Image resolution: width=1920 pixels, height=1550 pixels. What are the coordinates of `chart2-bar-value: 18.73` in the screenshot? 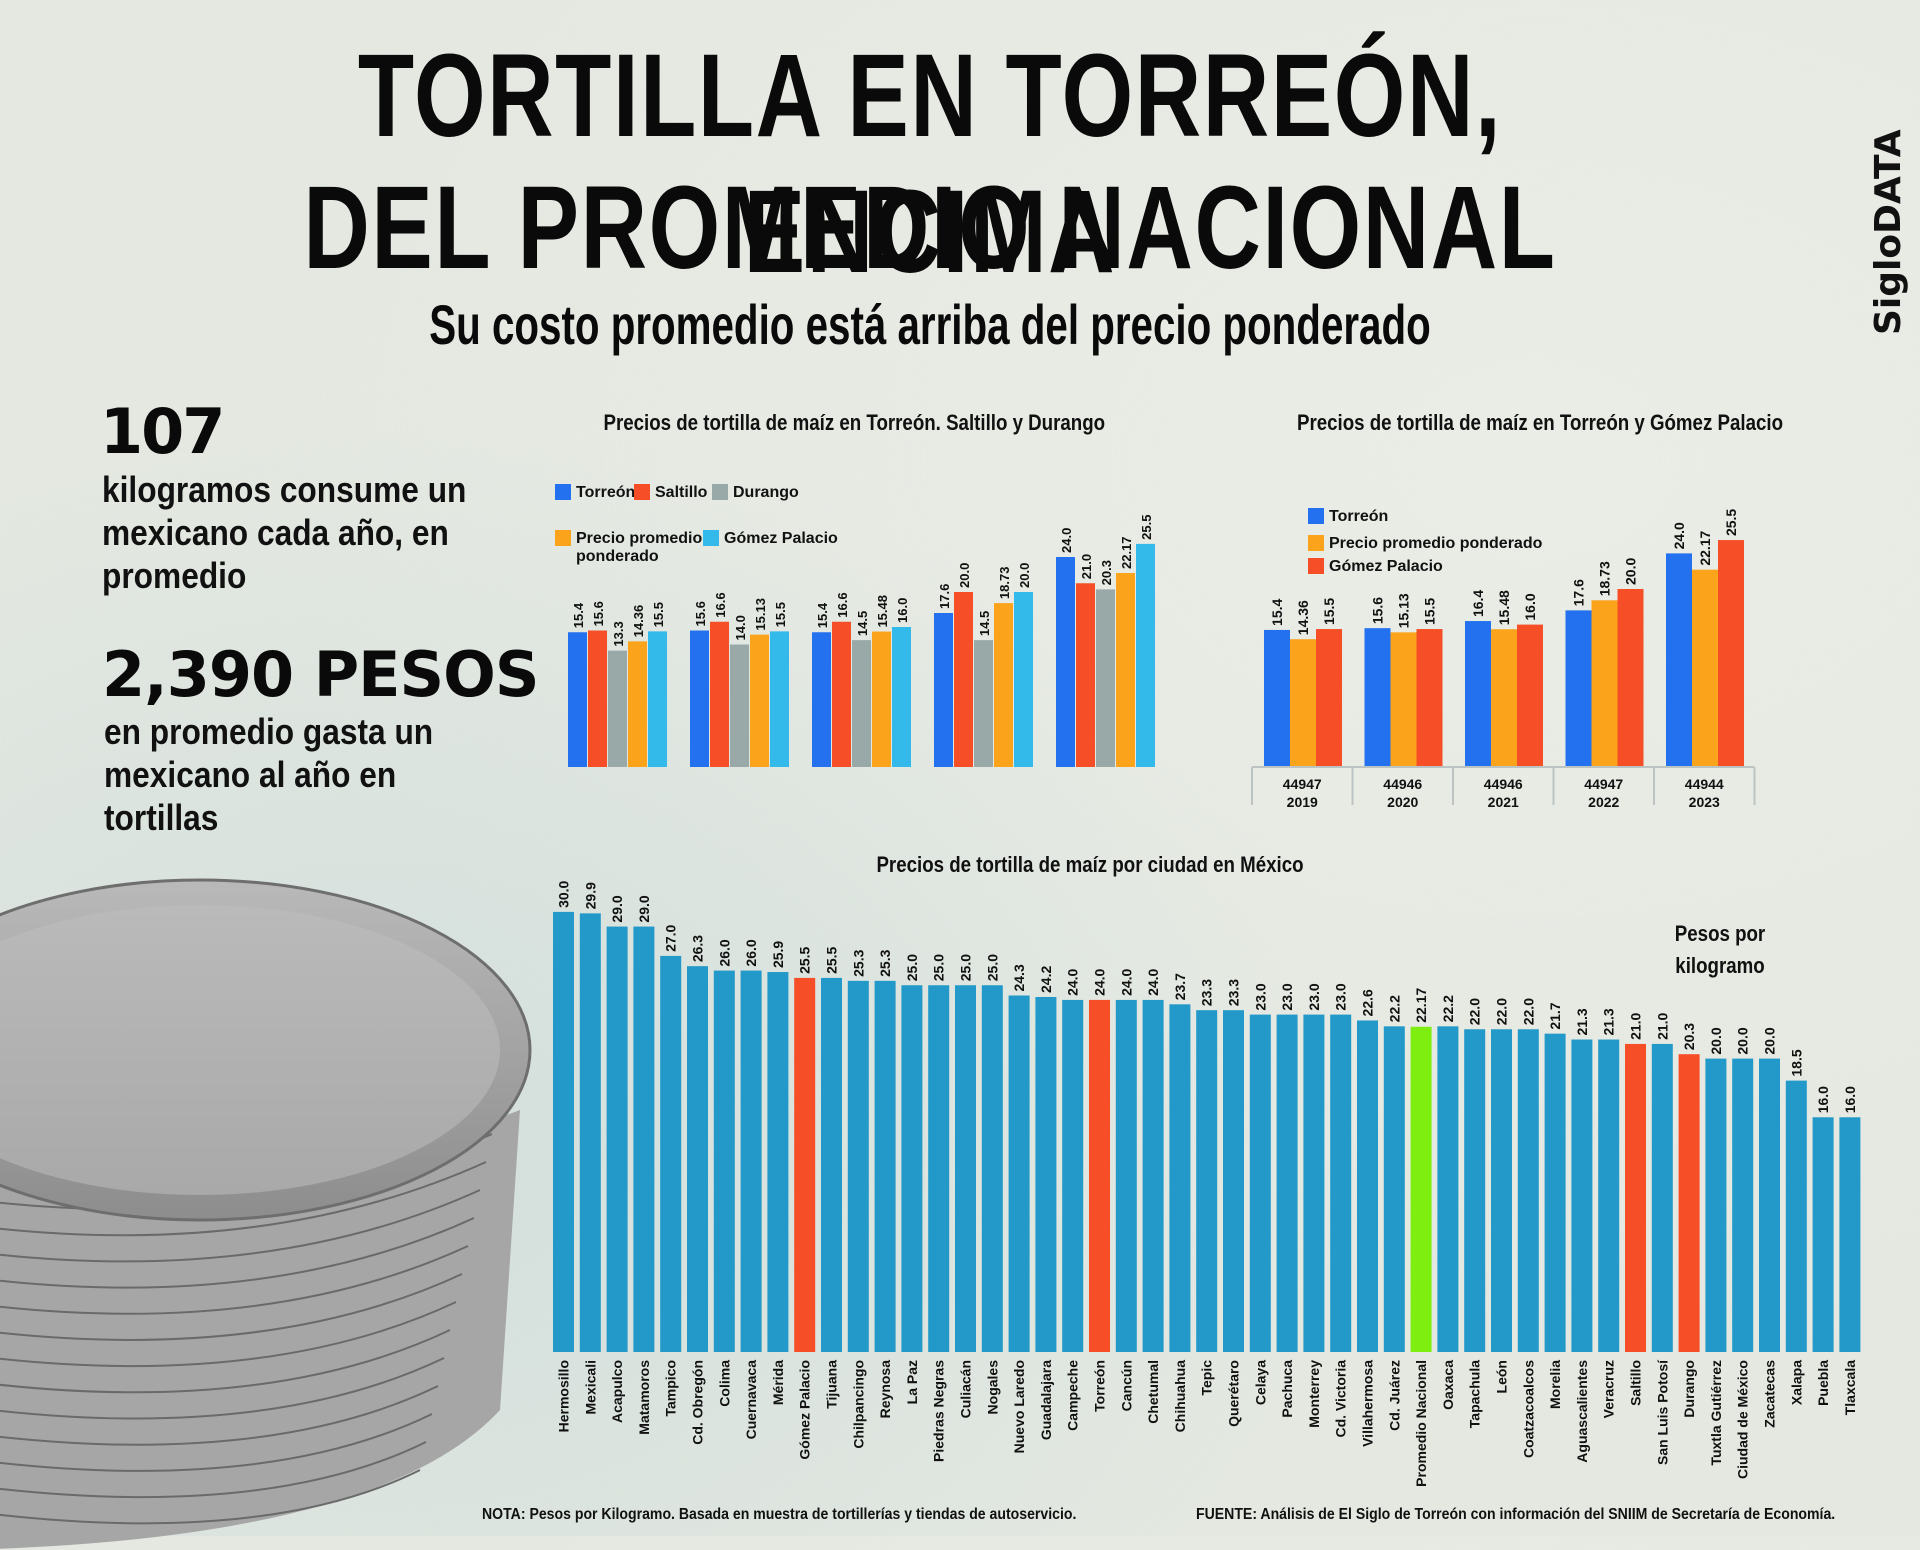 It's located at (1605, 578).